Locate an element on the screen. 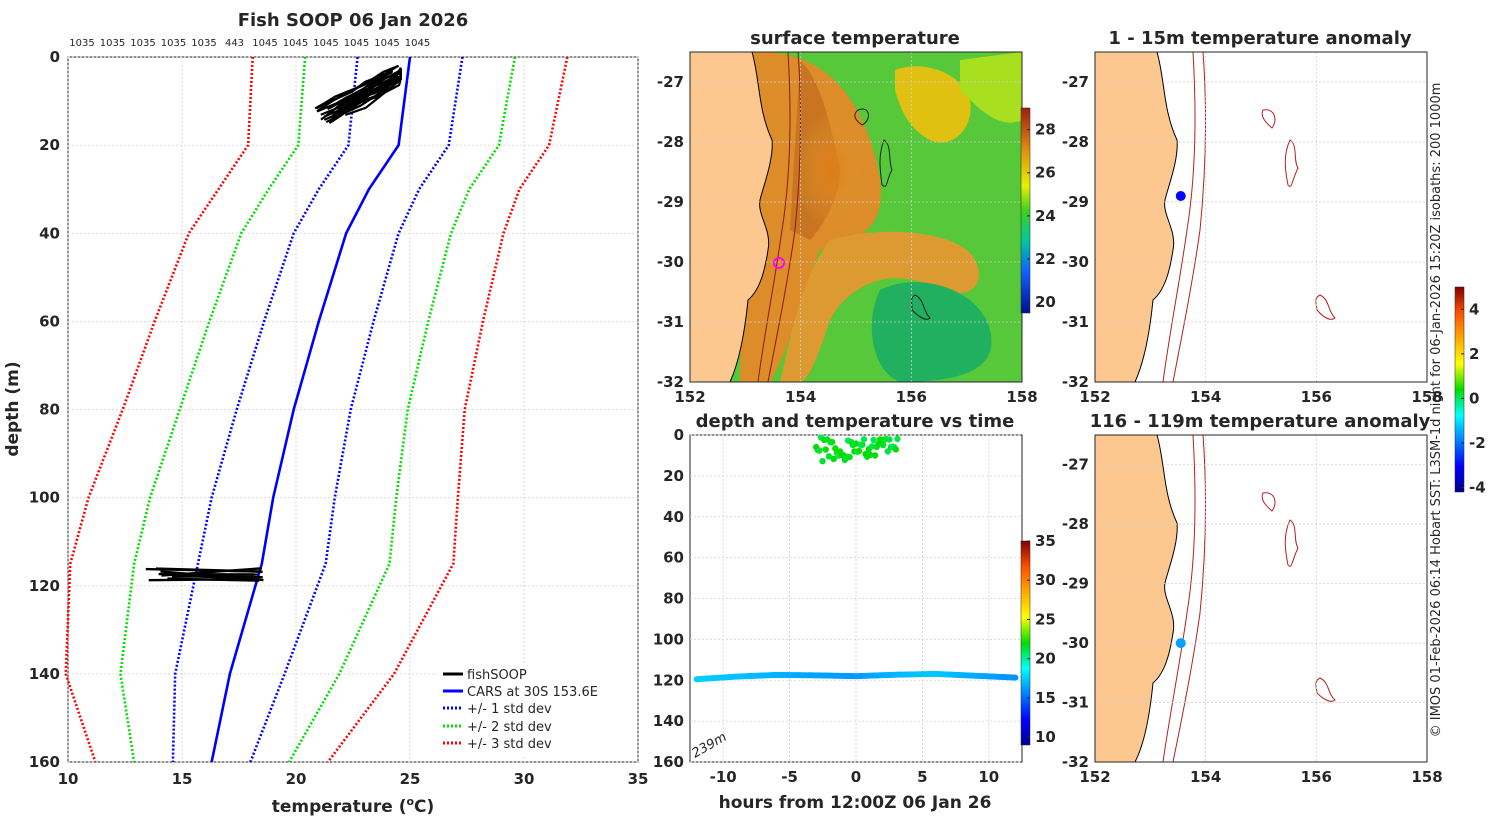 The width and height of the screenshot is (1500, 820). sst-lat-tick: -27 is located at coordinates (670, 82).